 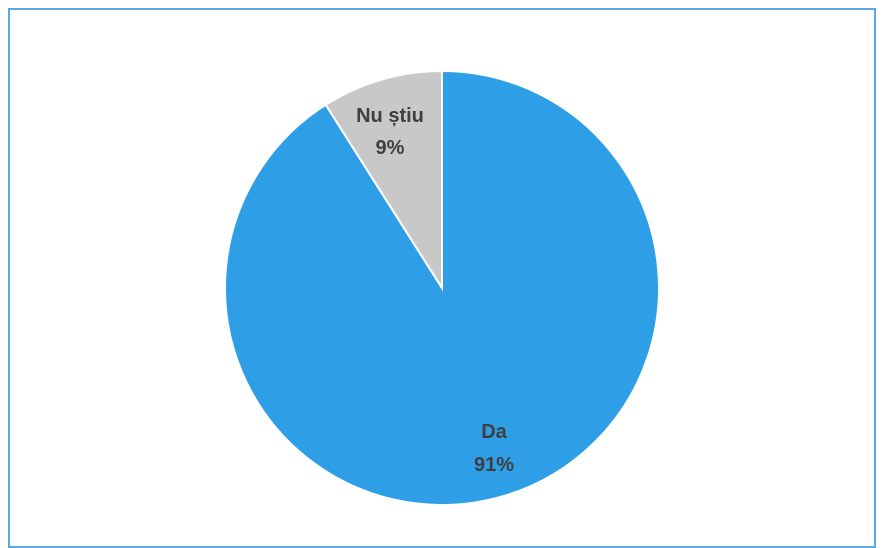 I want to click on slice-nu-stiu, so click(x=383, y=180).